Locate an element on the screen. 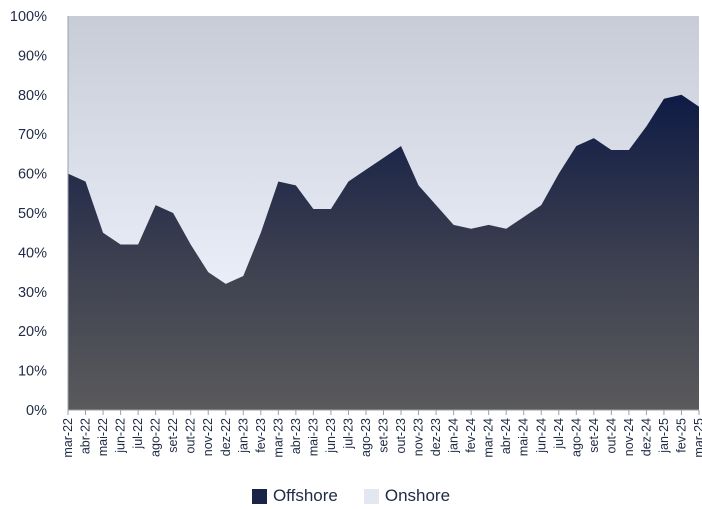 The image size is (702, 509). y-tick-label: 90% is located at coordinates (32, 56).